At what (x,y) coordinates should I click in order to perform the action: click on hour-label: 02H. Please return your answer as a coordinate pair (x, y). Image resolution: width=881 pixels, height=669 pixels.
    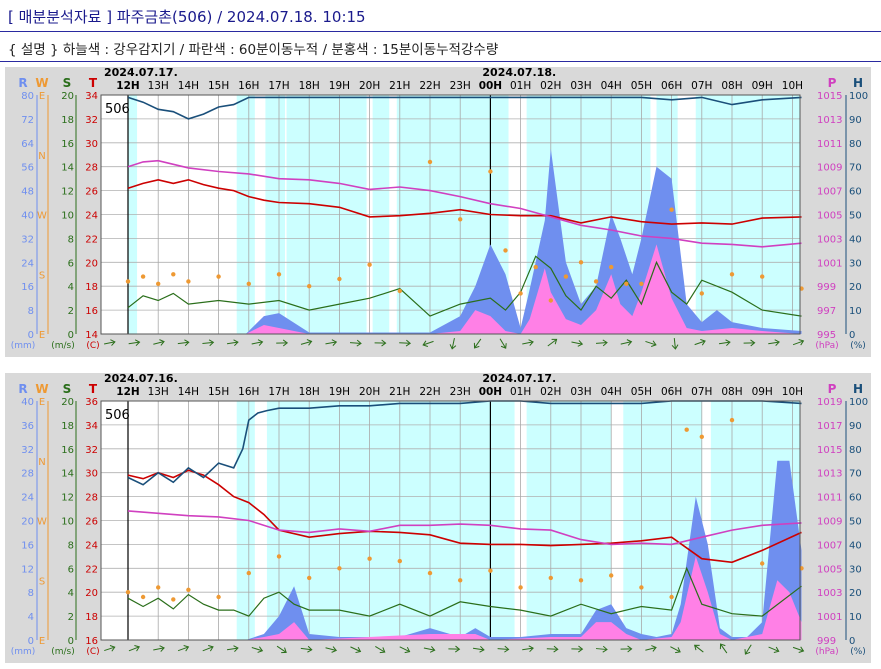
    Looking at the image, I should click on (550, 86).